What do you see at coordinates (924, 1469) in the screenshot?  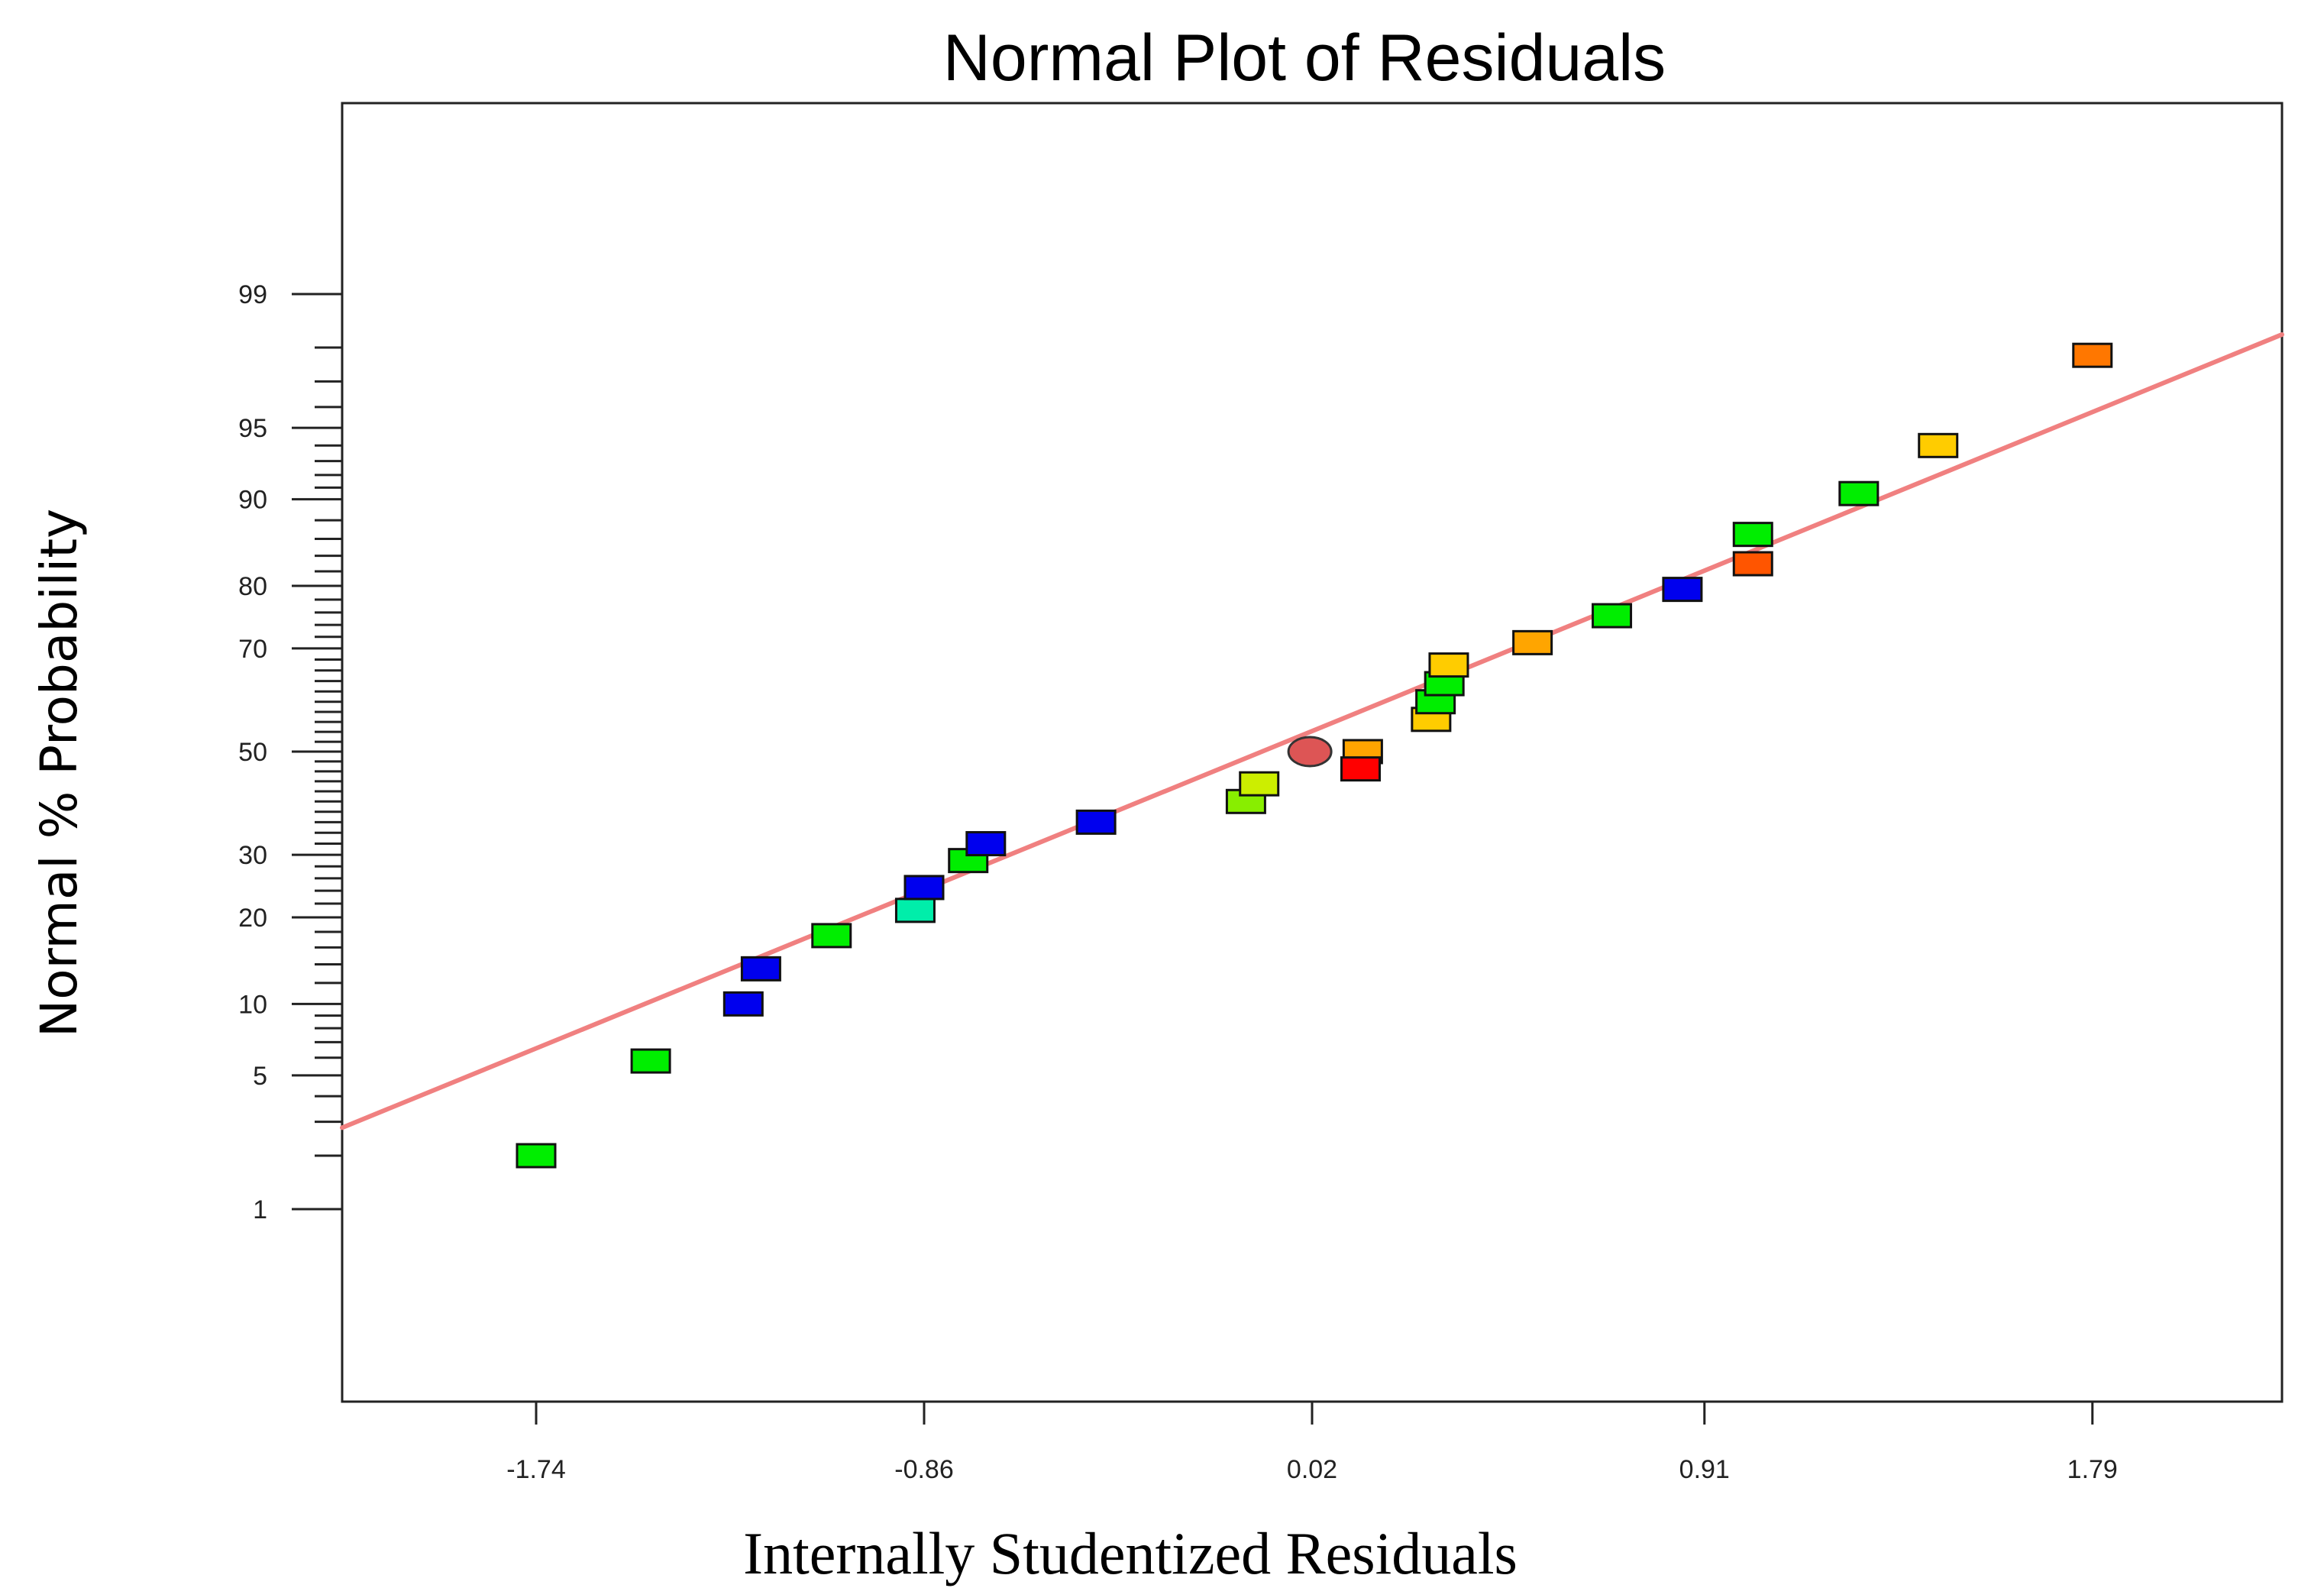 I see `x-tick-label: -0.86` at bounding box center [924, 1469].